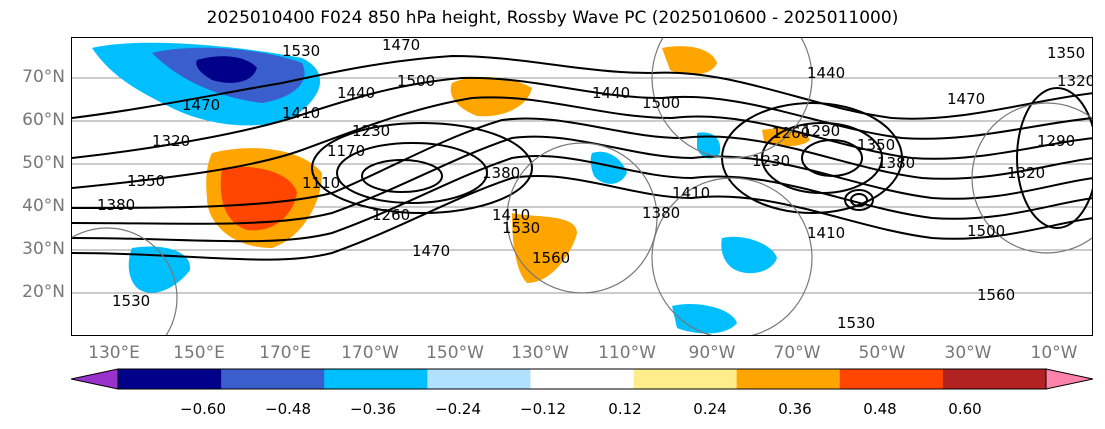 This screenshot has height=429, width=1105. What do you see at coordinates (771, 161) in the screenshot?
I see `contour-label: 1230` at bounding box center [771, 161].